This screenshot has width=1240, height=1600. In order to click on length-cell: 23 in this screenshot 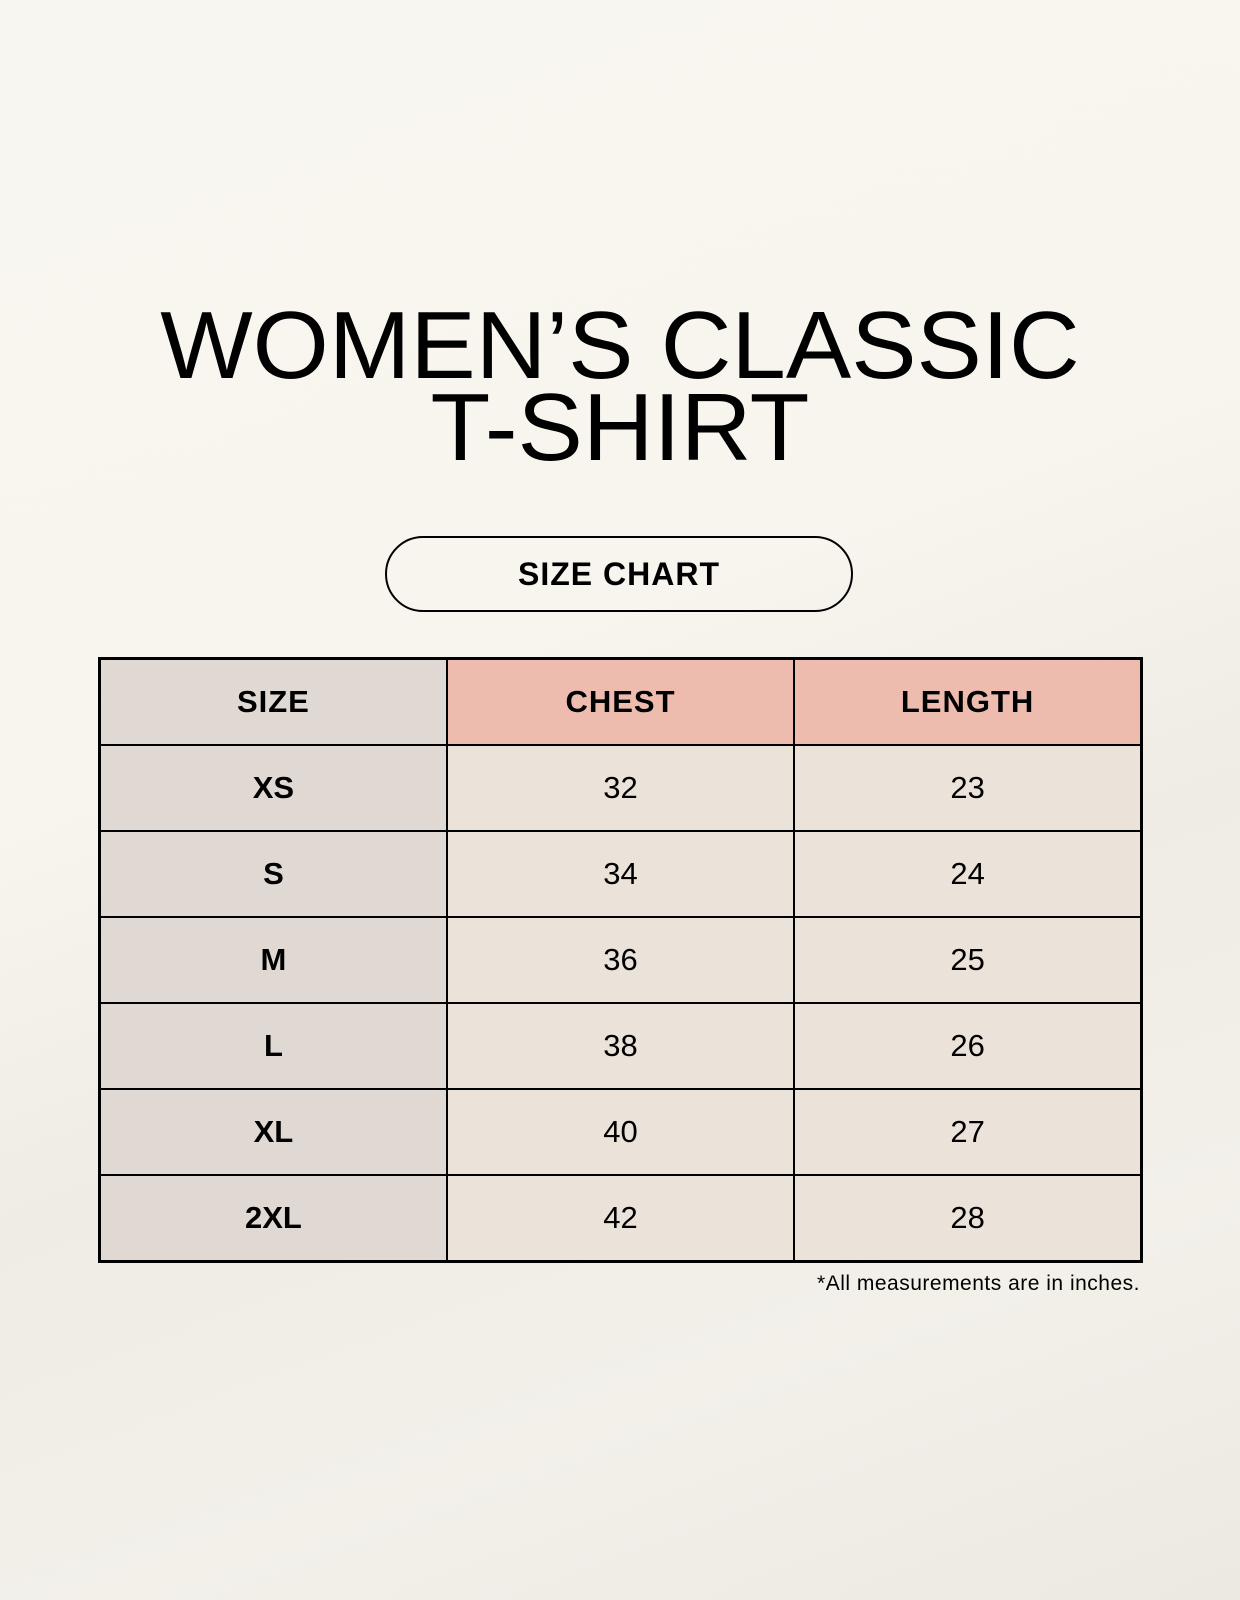, I will do `click(968, 788)`.